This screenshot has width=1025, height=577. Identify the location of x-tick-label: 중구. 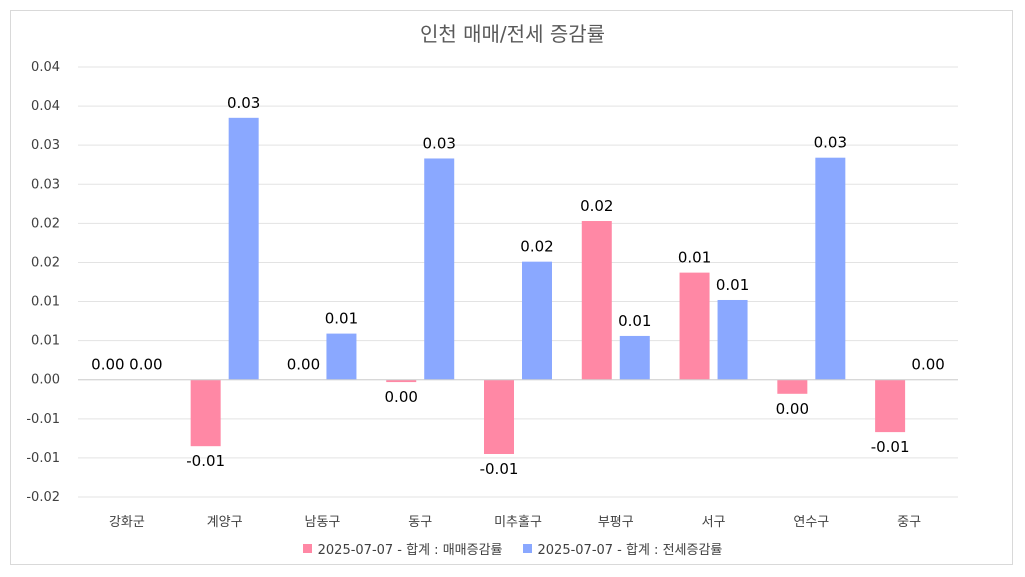
(909, 522).